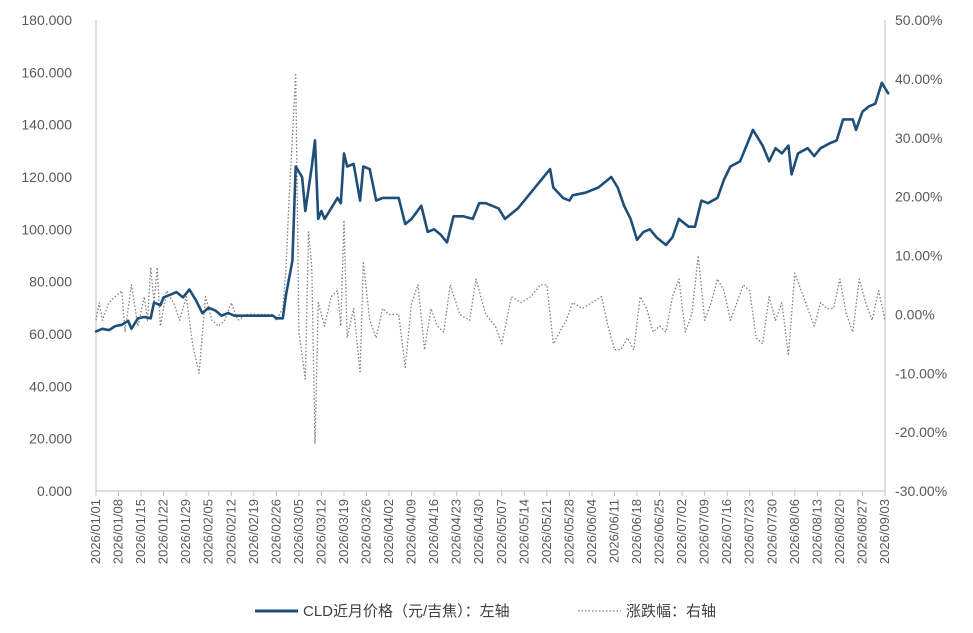  Describe the element at coordinates (343, 531) in the screenshot. I see `x-axis-tick-label: 2026/03/19` at that location.